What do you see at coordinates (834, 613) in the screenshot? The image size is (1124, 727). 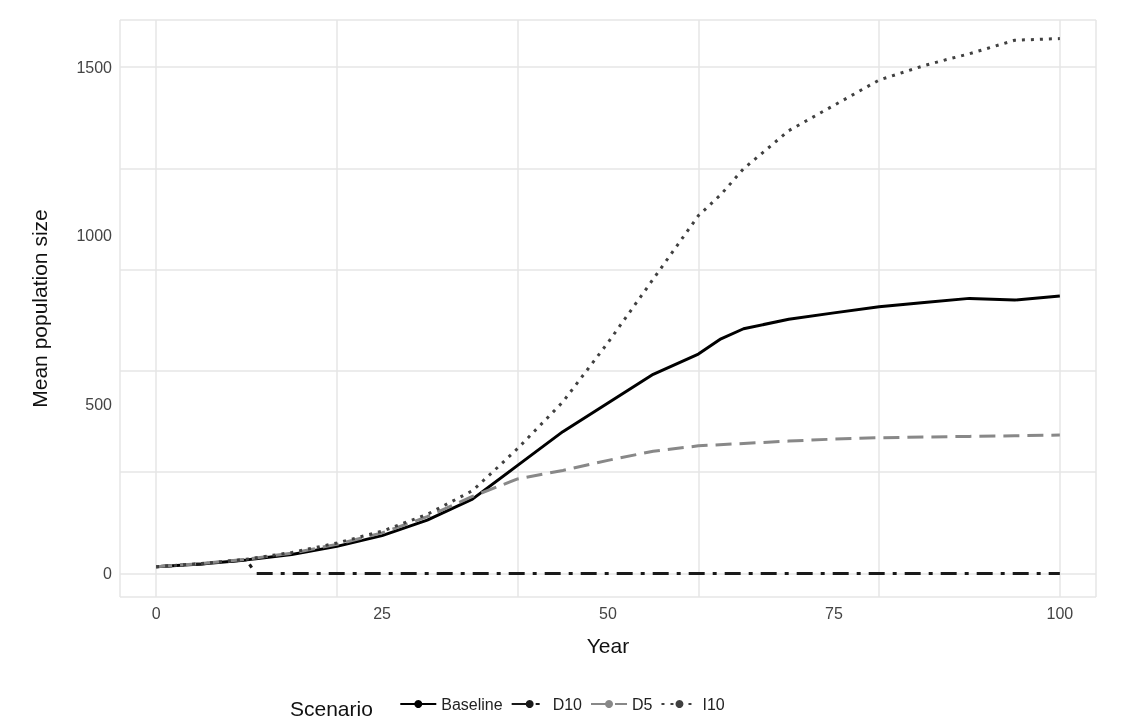 I see `x-tick-label: 75` at bounding box center [834, 613].